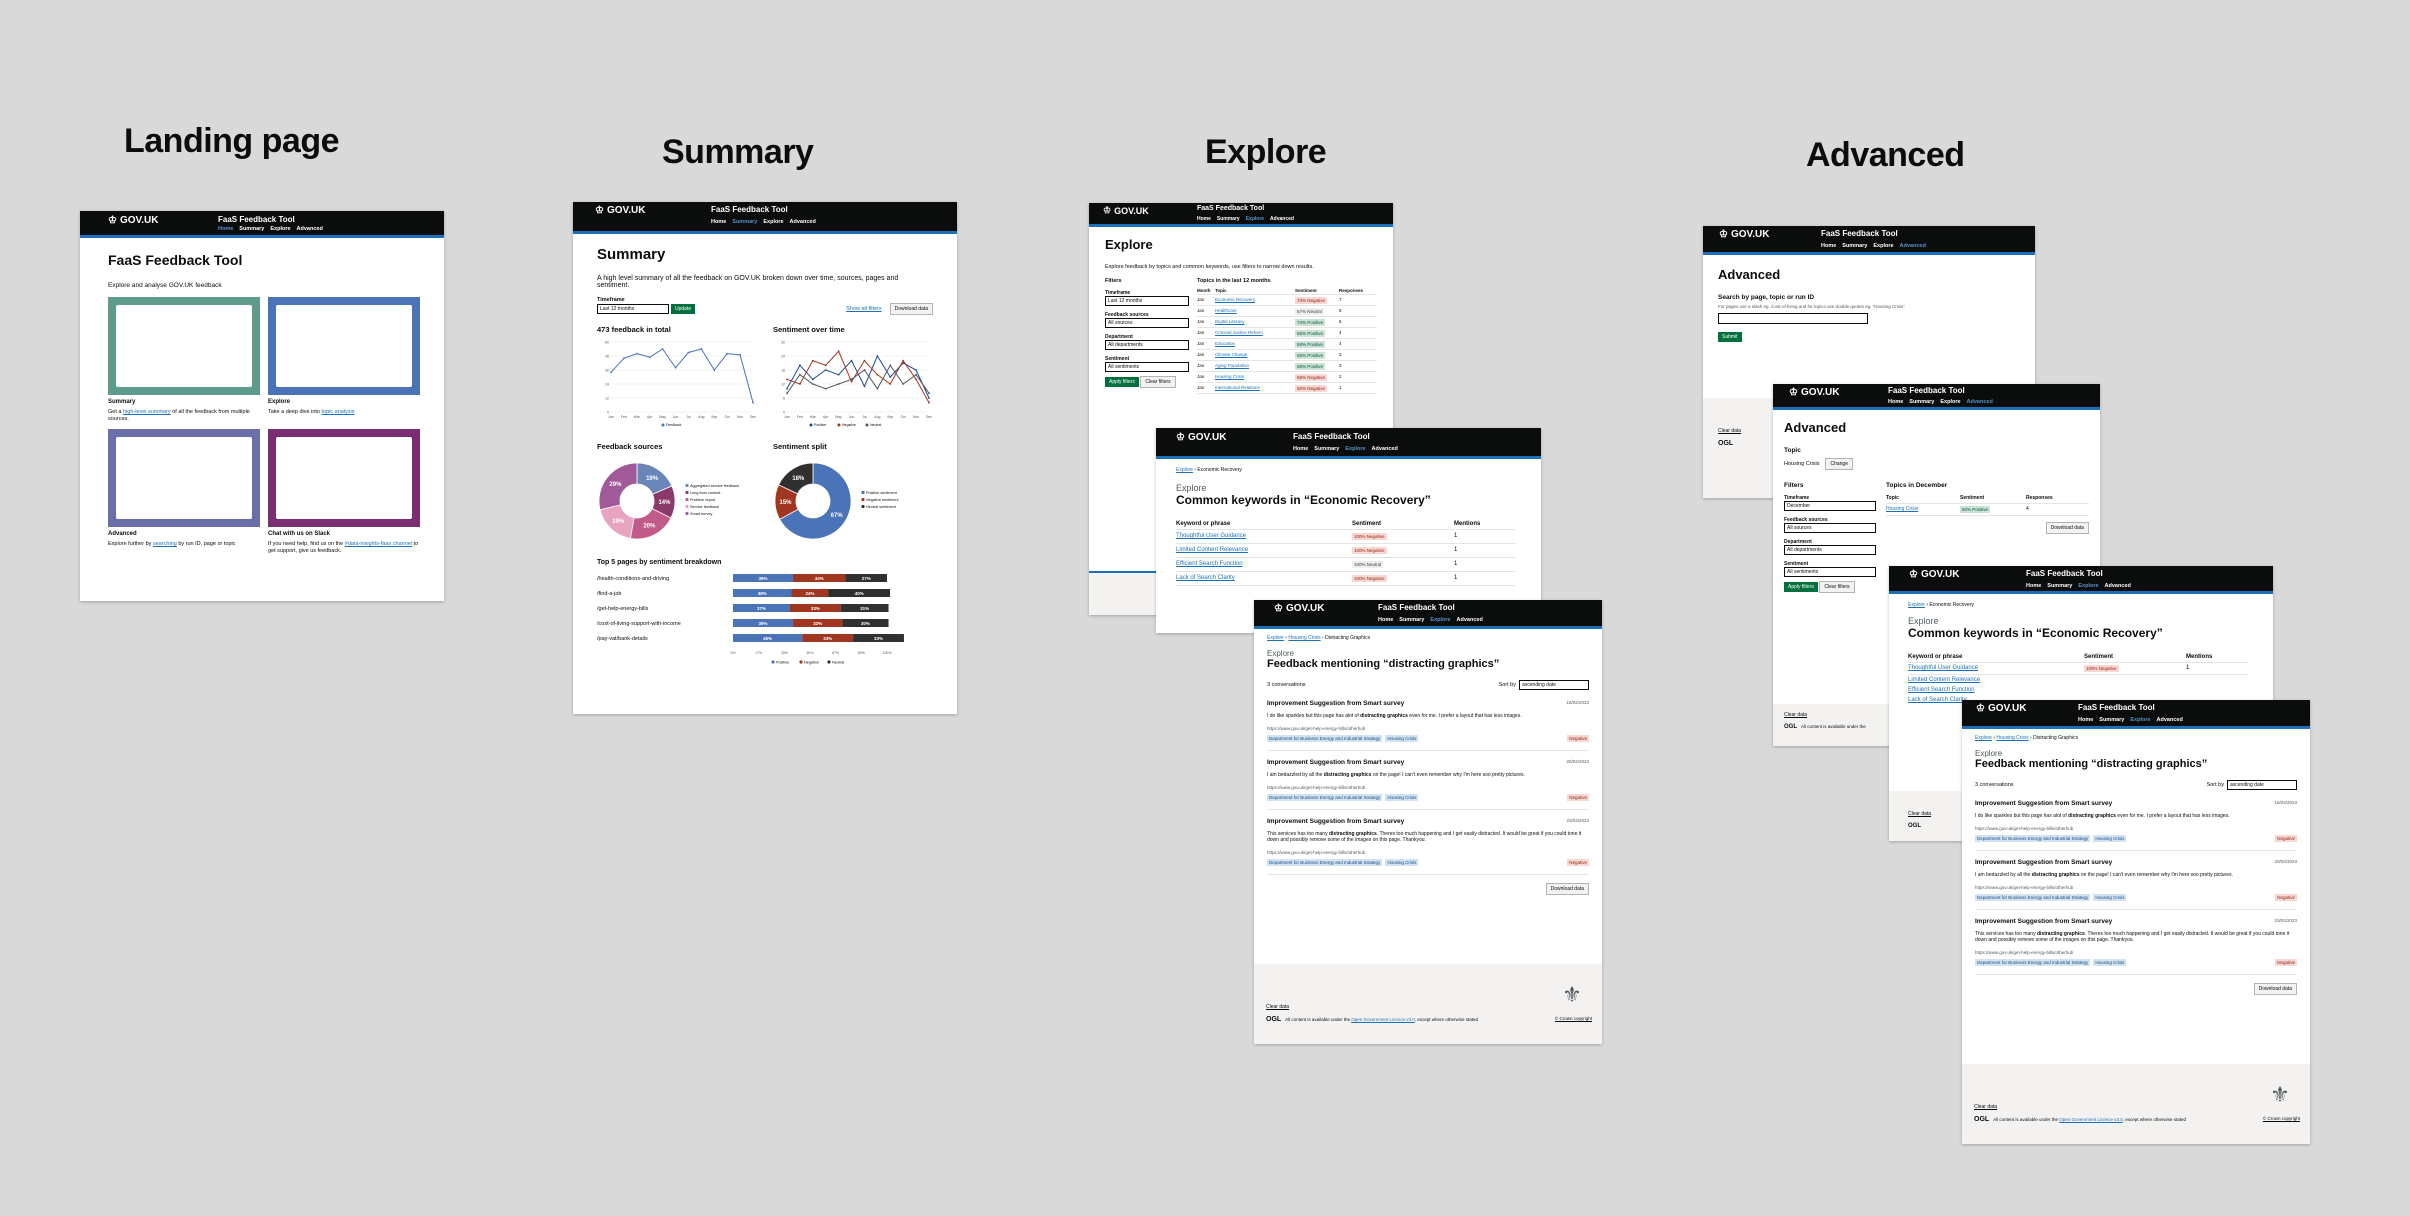 The height and width of the screenshot is (1216, 2410). Describe the element at coordinates (633, 309) in the screenshot. I see `timeframe-select: Last 12 months` at that location.